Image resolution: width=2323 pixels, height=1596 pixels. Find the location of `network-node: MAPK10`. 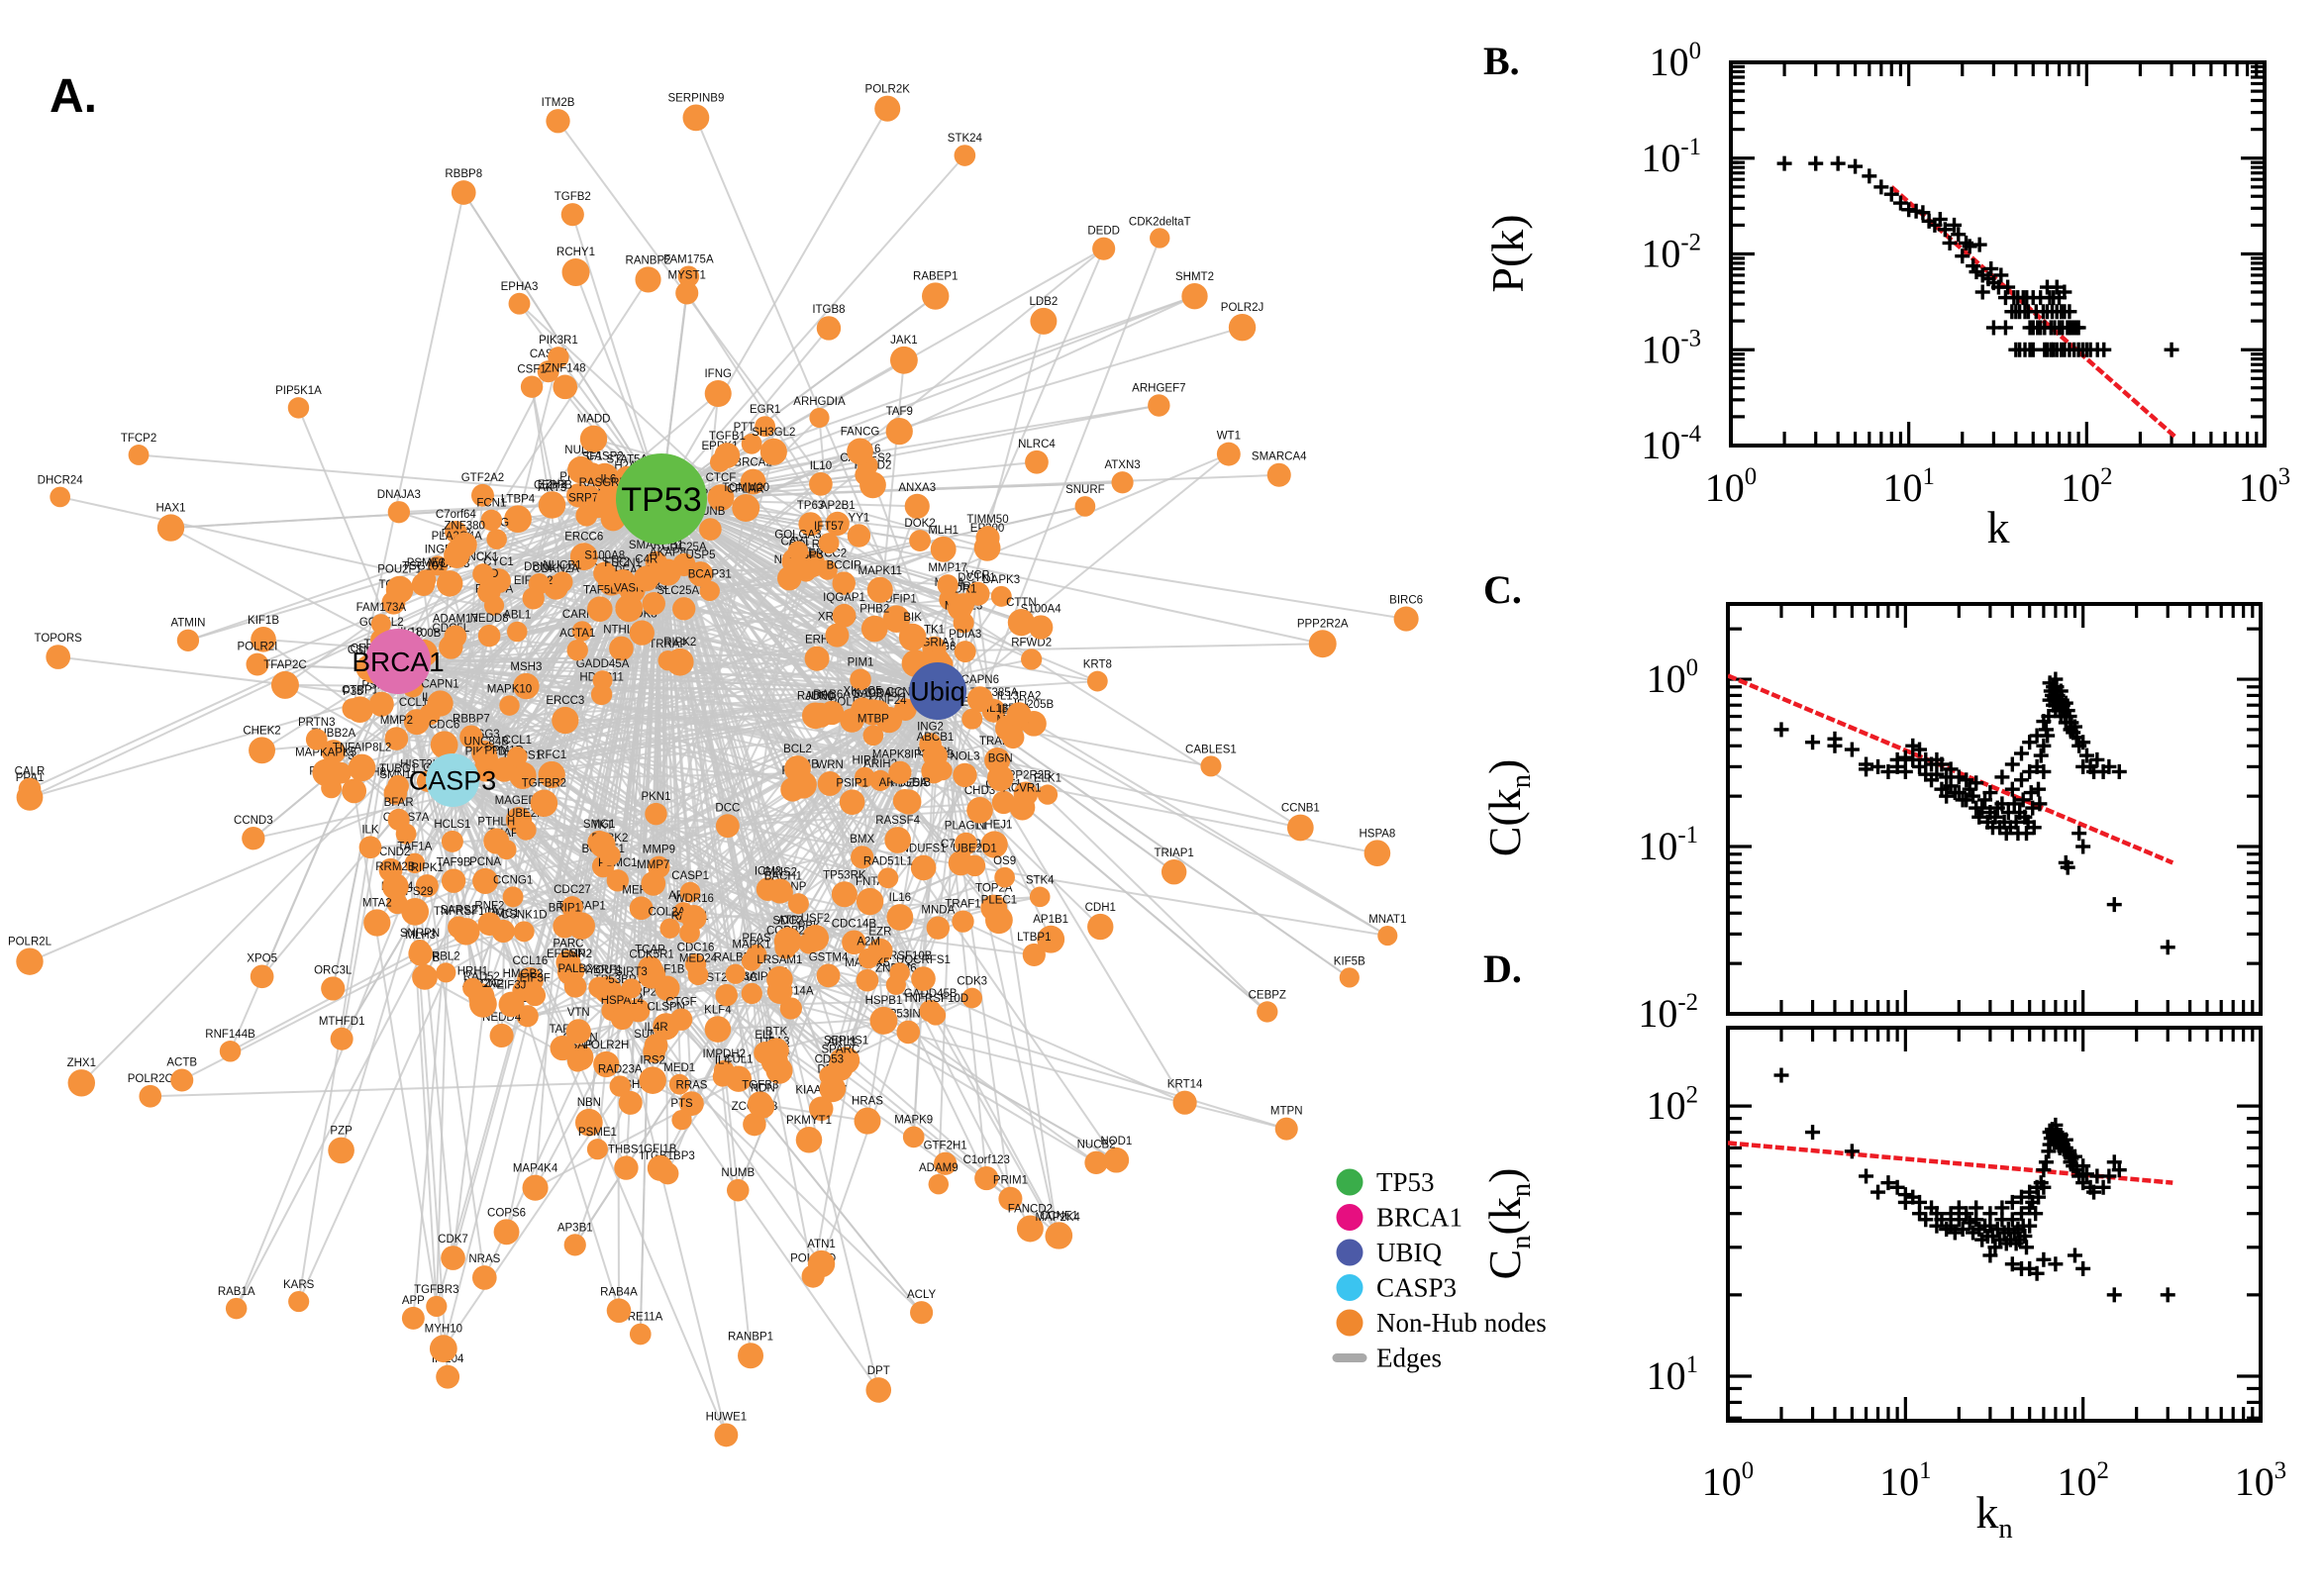

network-node: MAPK10 is located at coordinates (510, 699).